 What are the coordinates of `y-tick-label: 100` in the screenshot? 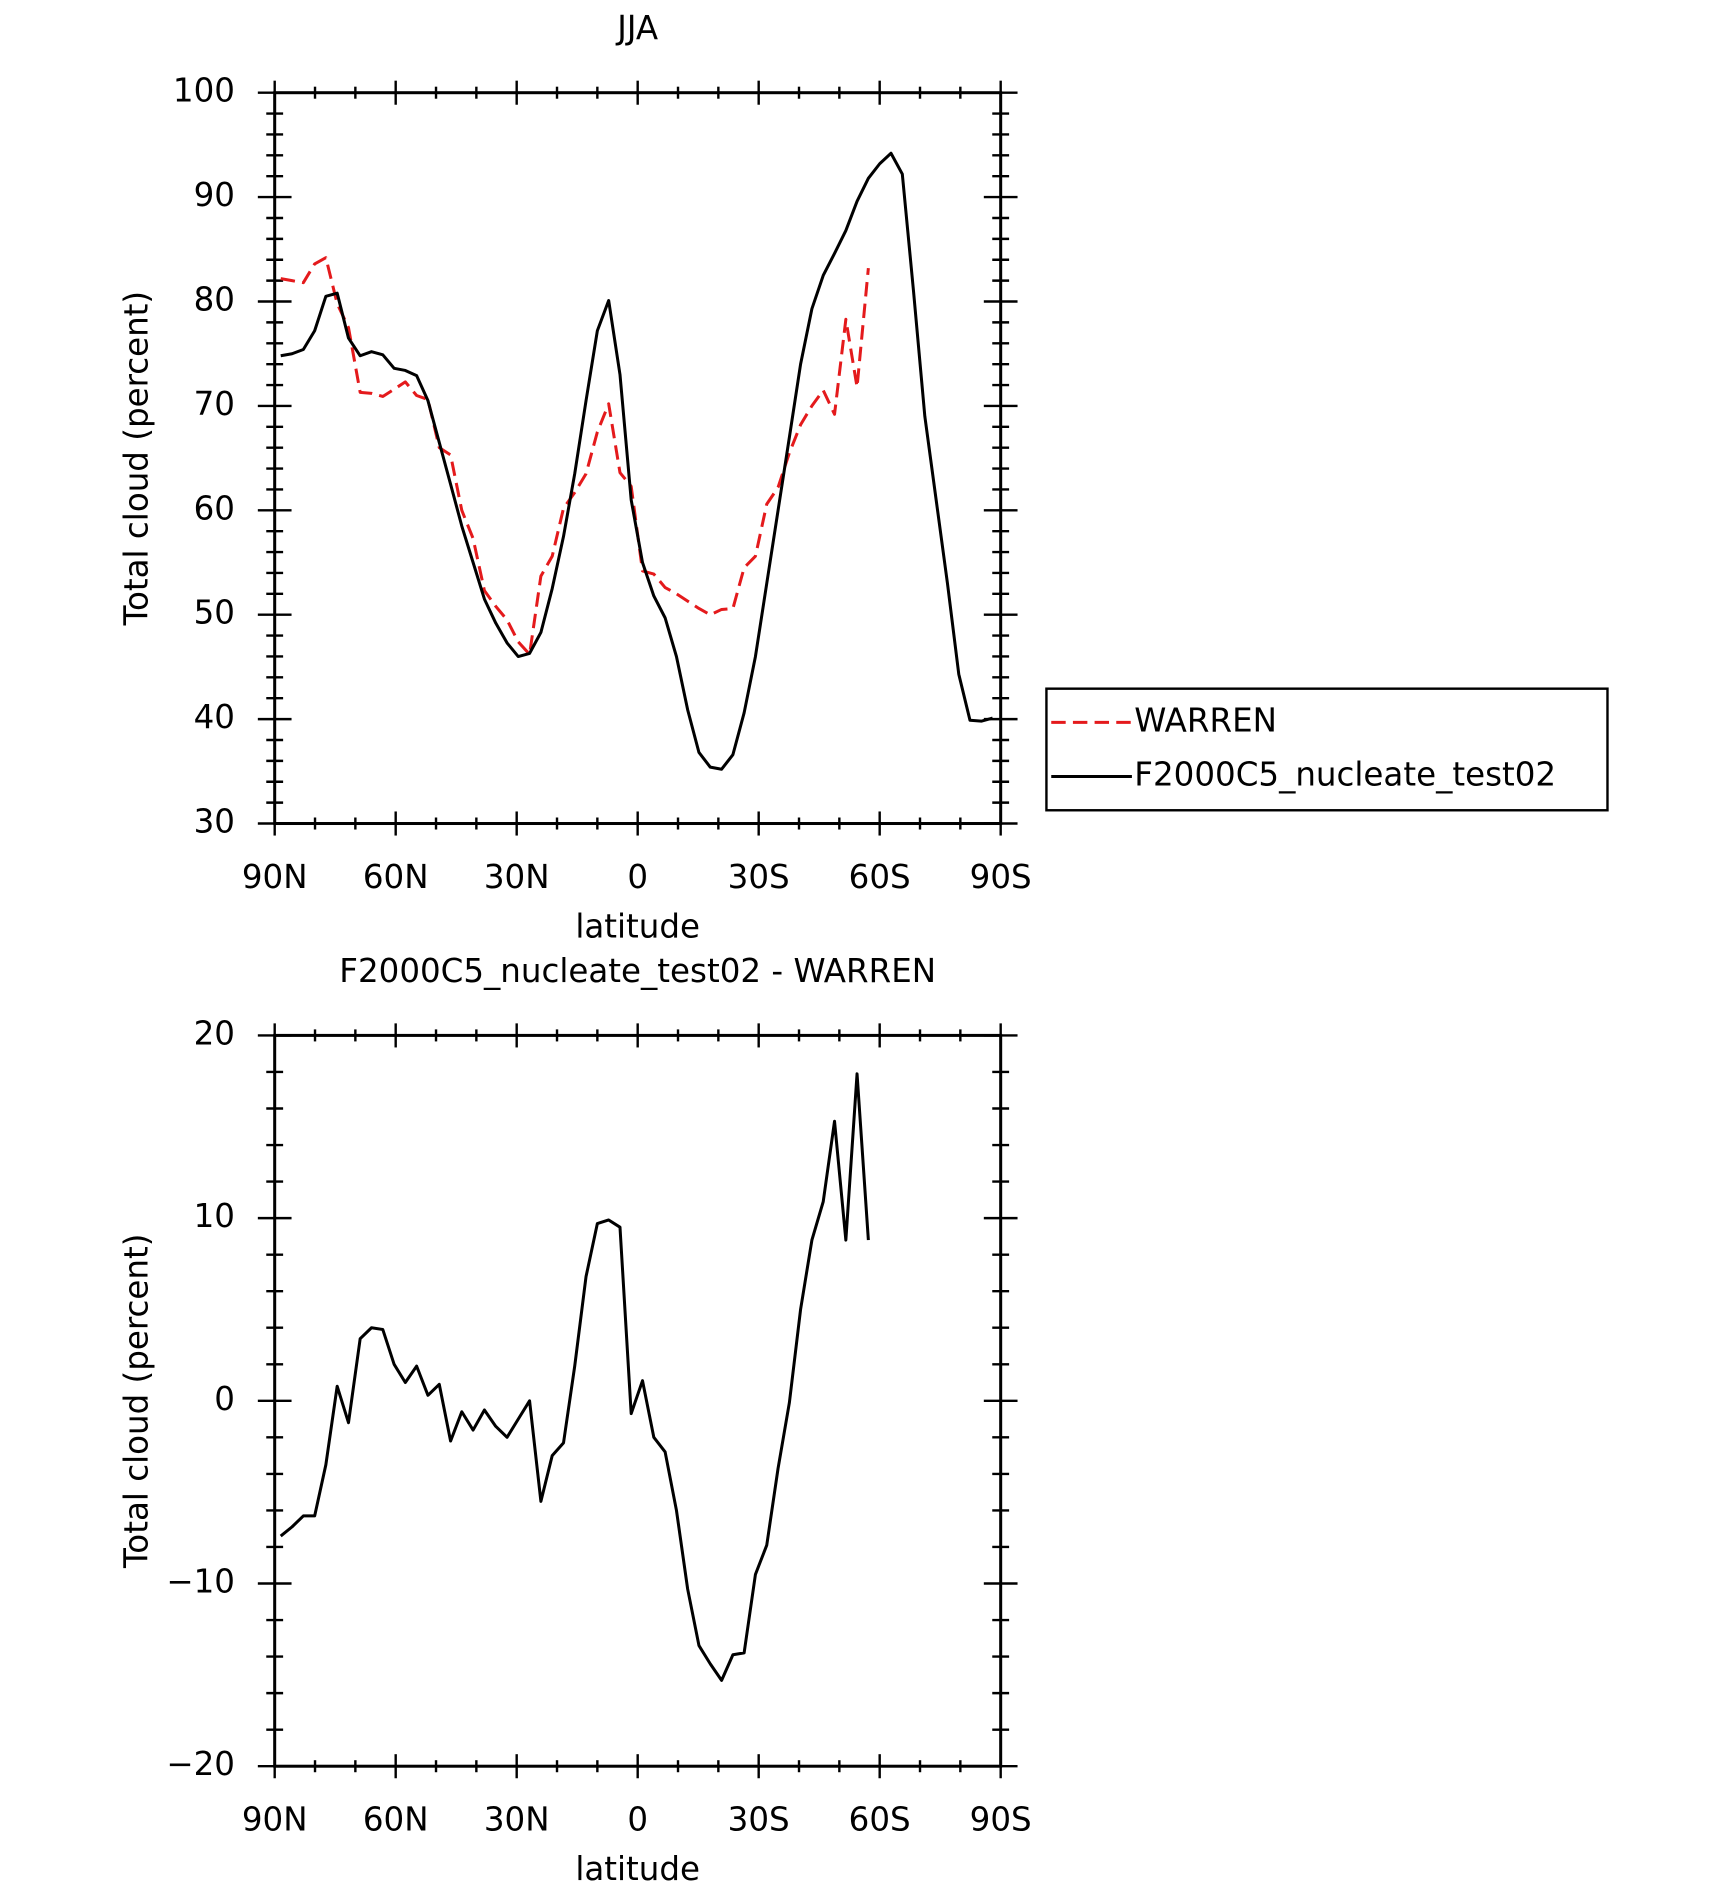 It's located at (204, 91).